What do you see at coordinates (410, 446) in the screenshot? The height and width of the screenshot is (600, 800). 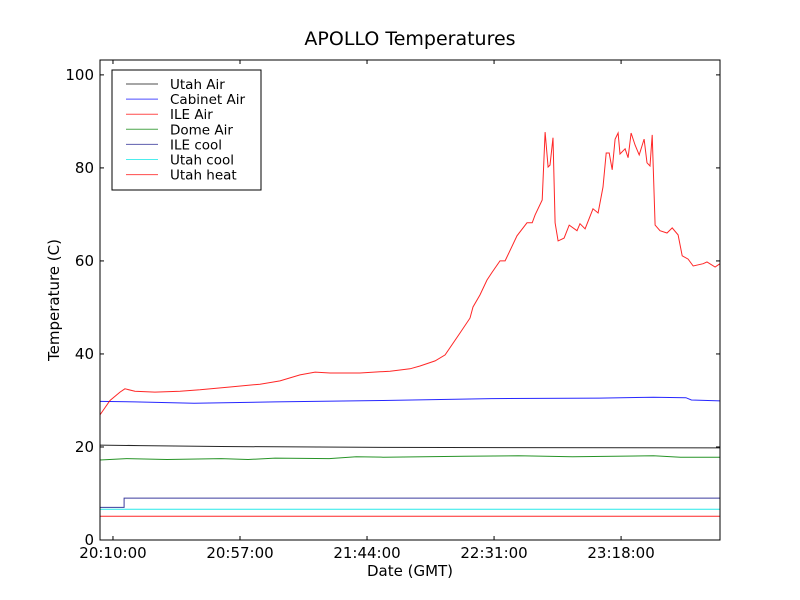 I see `series-line-utah-air` at bounding box center [410, 446].